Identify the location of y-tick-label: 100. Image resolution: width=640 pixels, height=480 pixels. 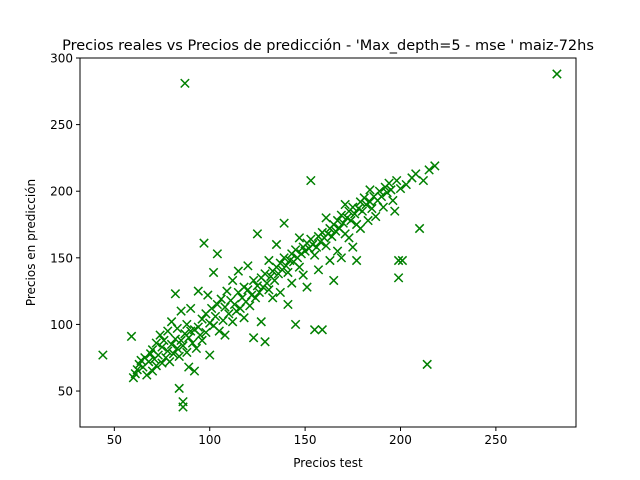
(61, 325).